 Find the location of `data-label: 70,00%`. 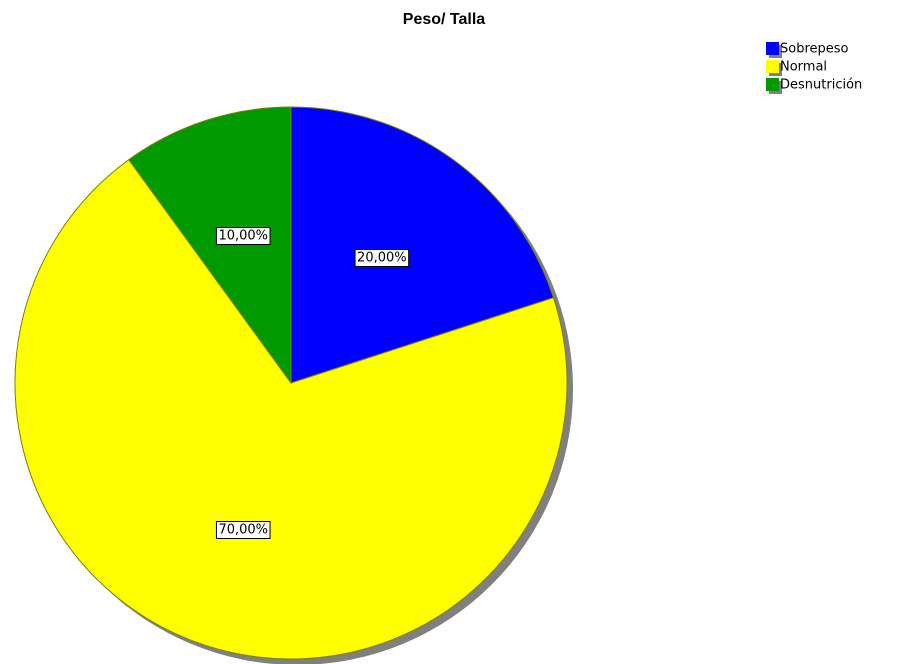

data-label: 70,00% is located at coordinates (243, 529).